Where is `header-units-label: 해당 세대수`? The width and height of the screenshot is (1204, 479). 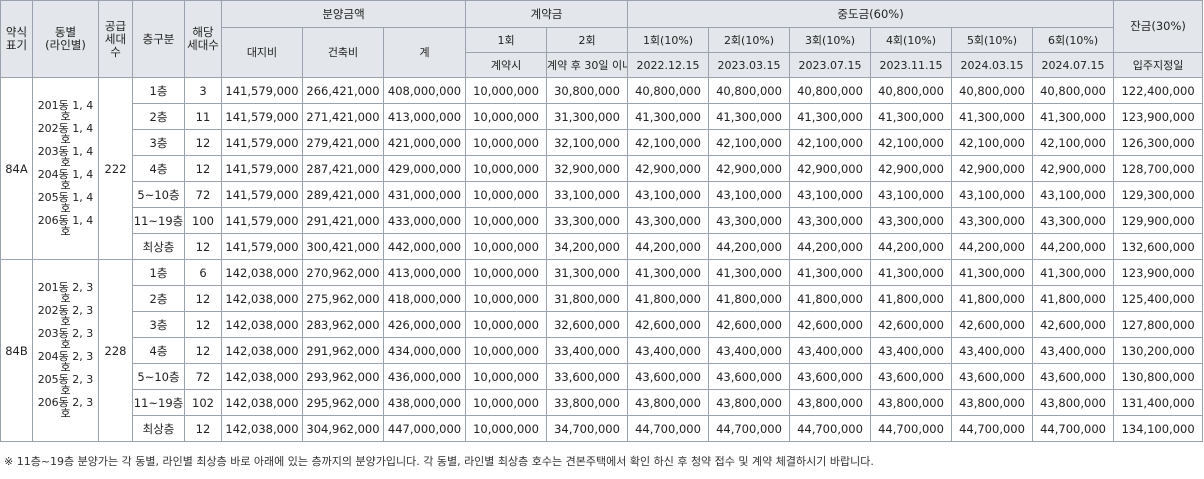 header-units-label: 해당 세대수 is located at coordinates (203, 38).